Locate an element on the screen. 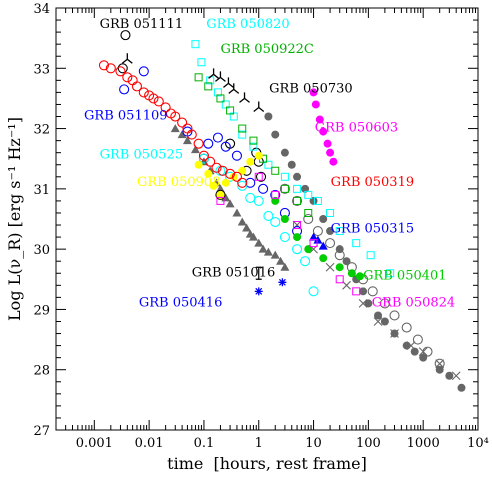  x-tick-label: 1000 is located at coordinates (423, 443).